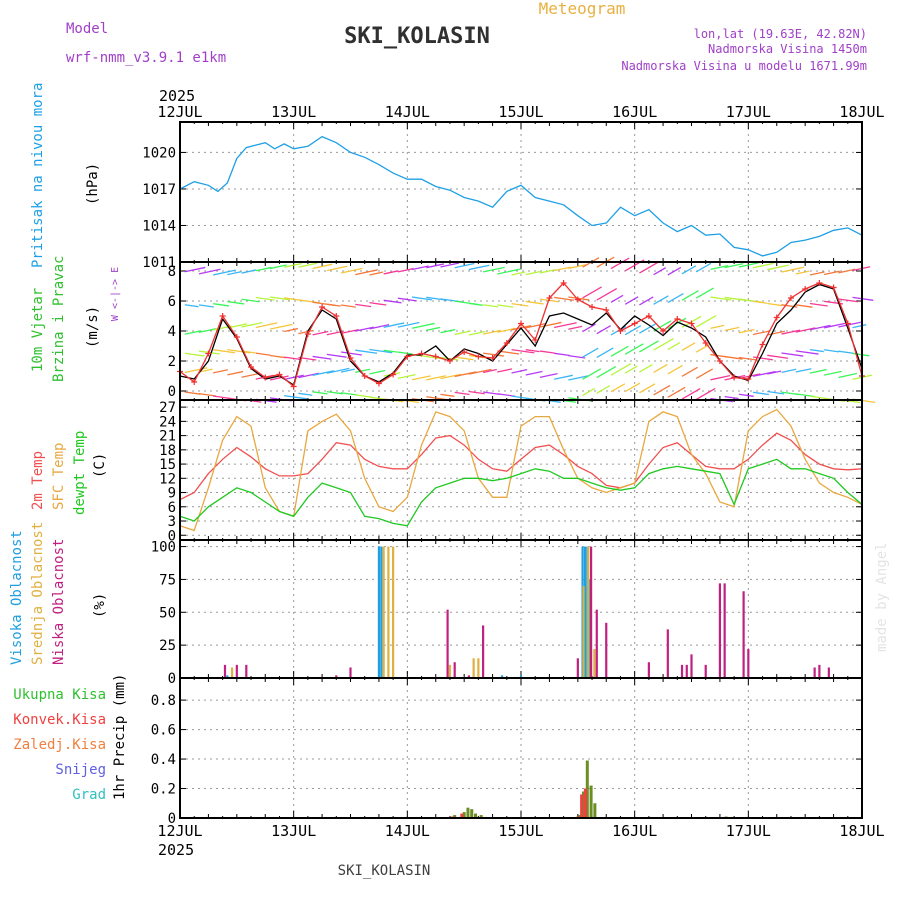  What do you see at coordinates (38, 330) in the screenshot?
I see `wind-ylabel-1: 10m Vjetar` at bounding box center [38, 330].